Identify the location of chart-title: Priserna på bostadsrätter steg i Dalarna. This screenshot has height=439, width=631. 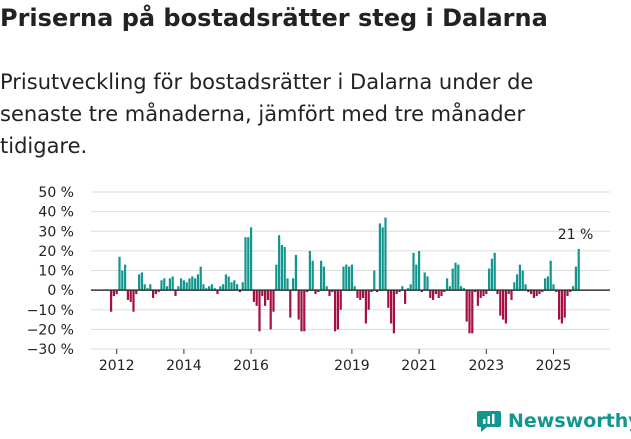
(274, 18).